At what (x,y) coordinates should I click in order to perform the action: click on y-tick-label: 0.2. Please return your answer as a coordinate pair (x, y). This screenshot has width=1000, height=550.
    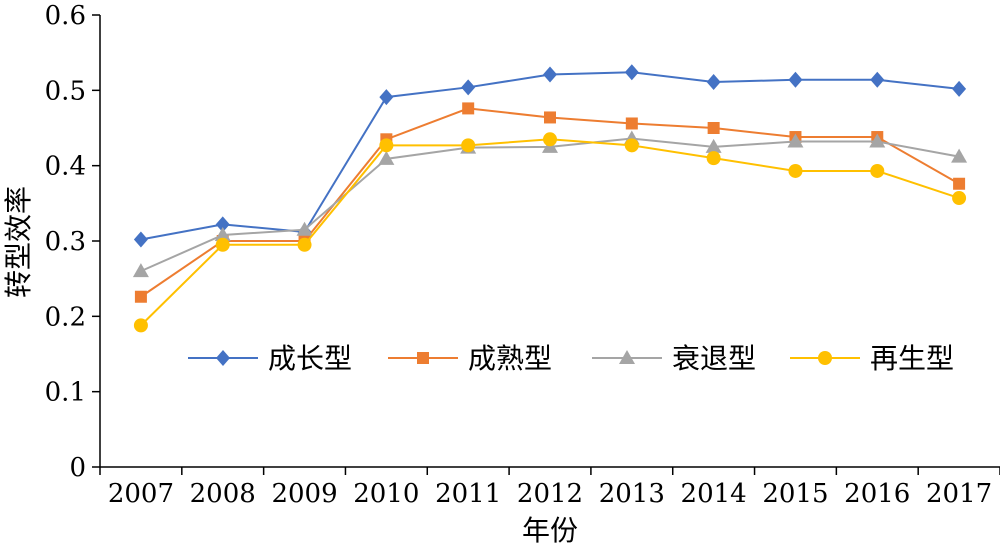
    Looking at the image, I should click on (65, 317).